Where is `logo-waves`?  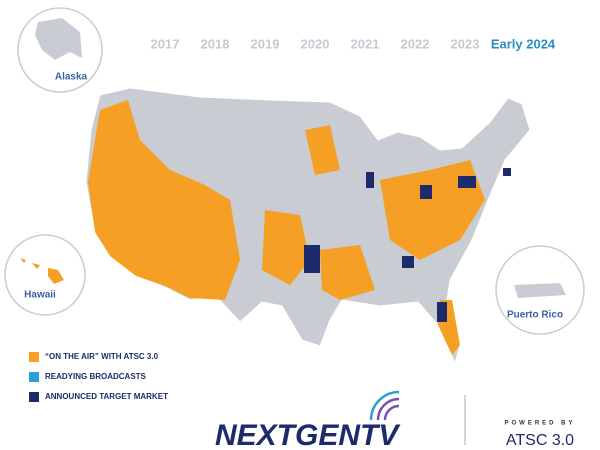
logo-waves is located at coordinates (384, 405).